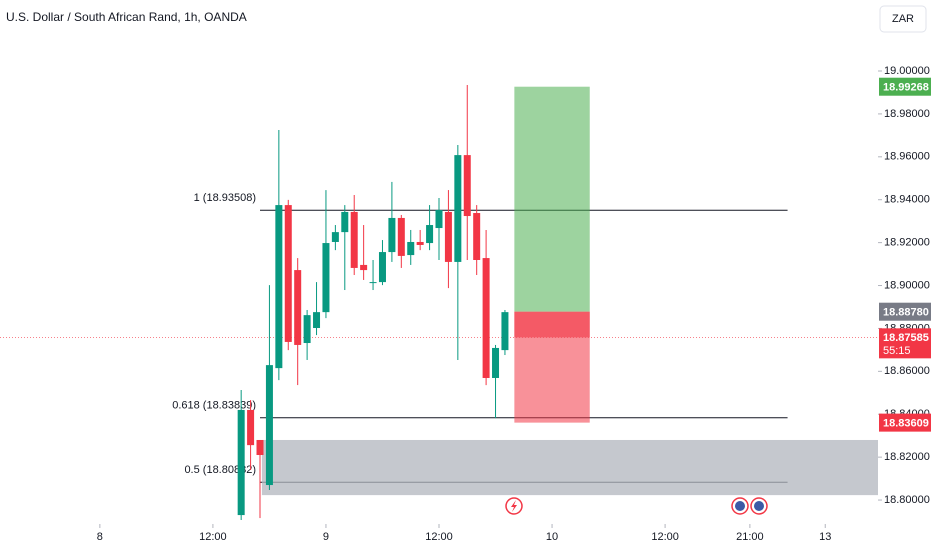 The width and height of the screenshot is (932, 550). Describe the element at coordinates (907, 71) in the screenshot. I see `y-tick-label: 19.00000` at that location.